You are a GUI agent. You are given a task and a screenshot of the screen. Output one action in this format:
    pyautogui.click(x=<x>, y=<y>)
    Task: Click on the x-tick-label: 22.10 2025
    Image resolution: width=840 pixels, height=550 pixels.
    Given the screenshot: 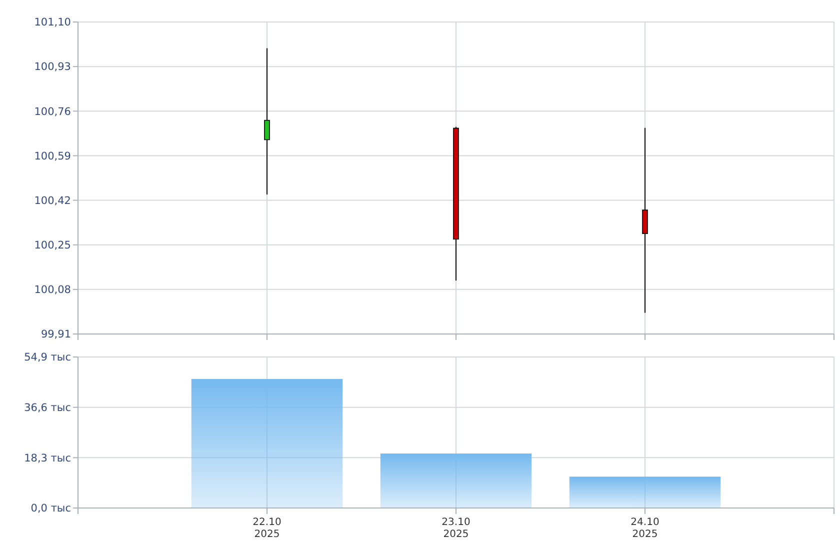 What is the action you would take?
    pyautogui.click(x=267, y=528)
    